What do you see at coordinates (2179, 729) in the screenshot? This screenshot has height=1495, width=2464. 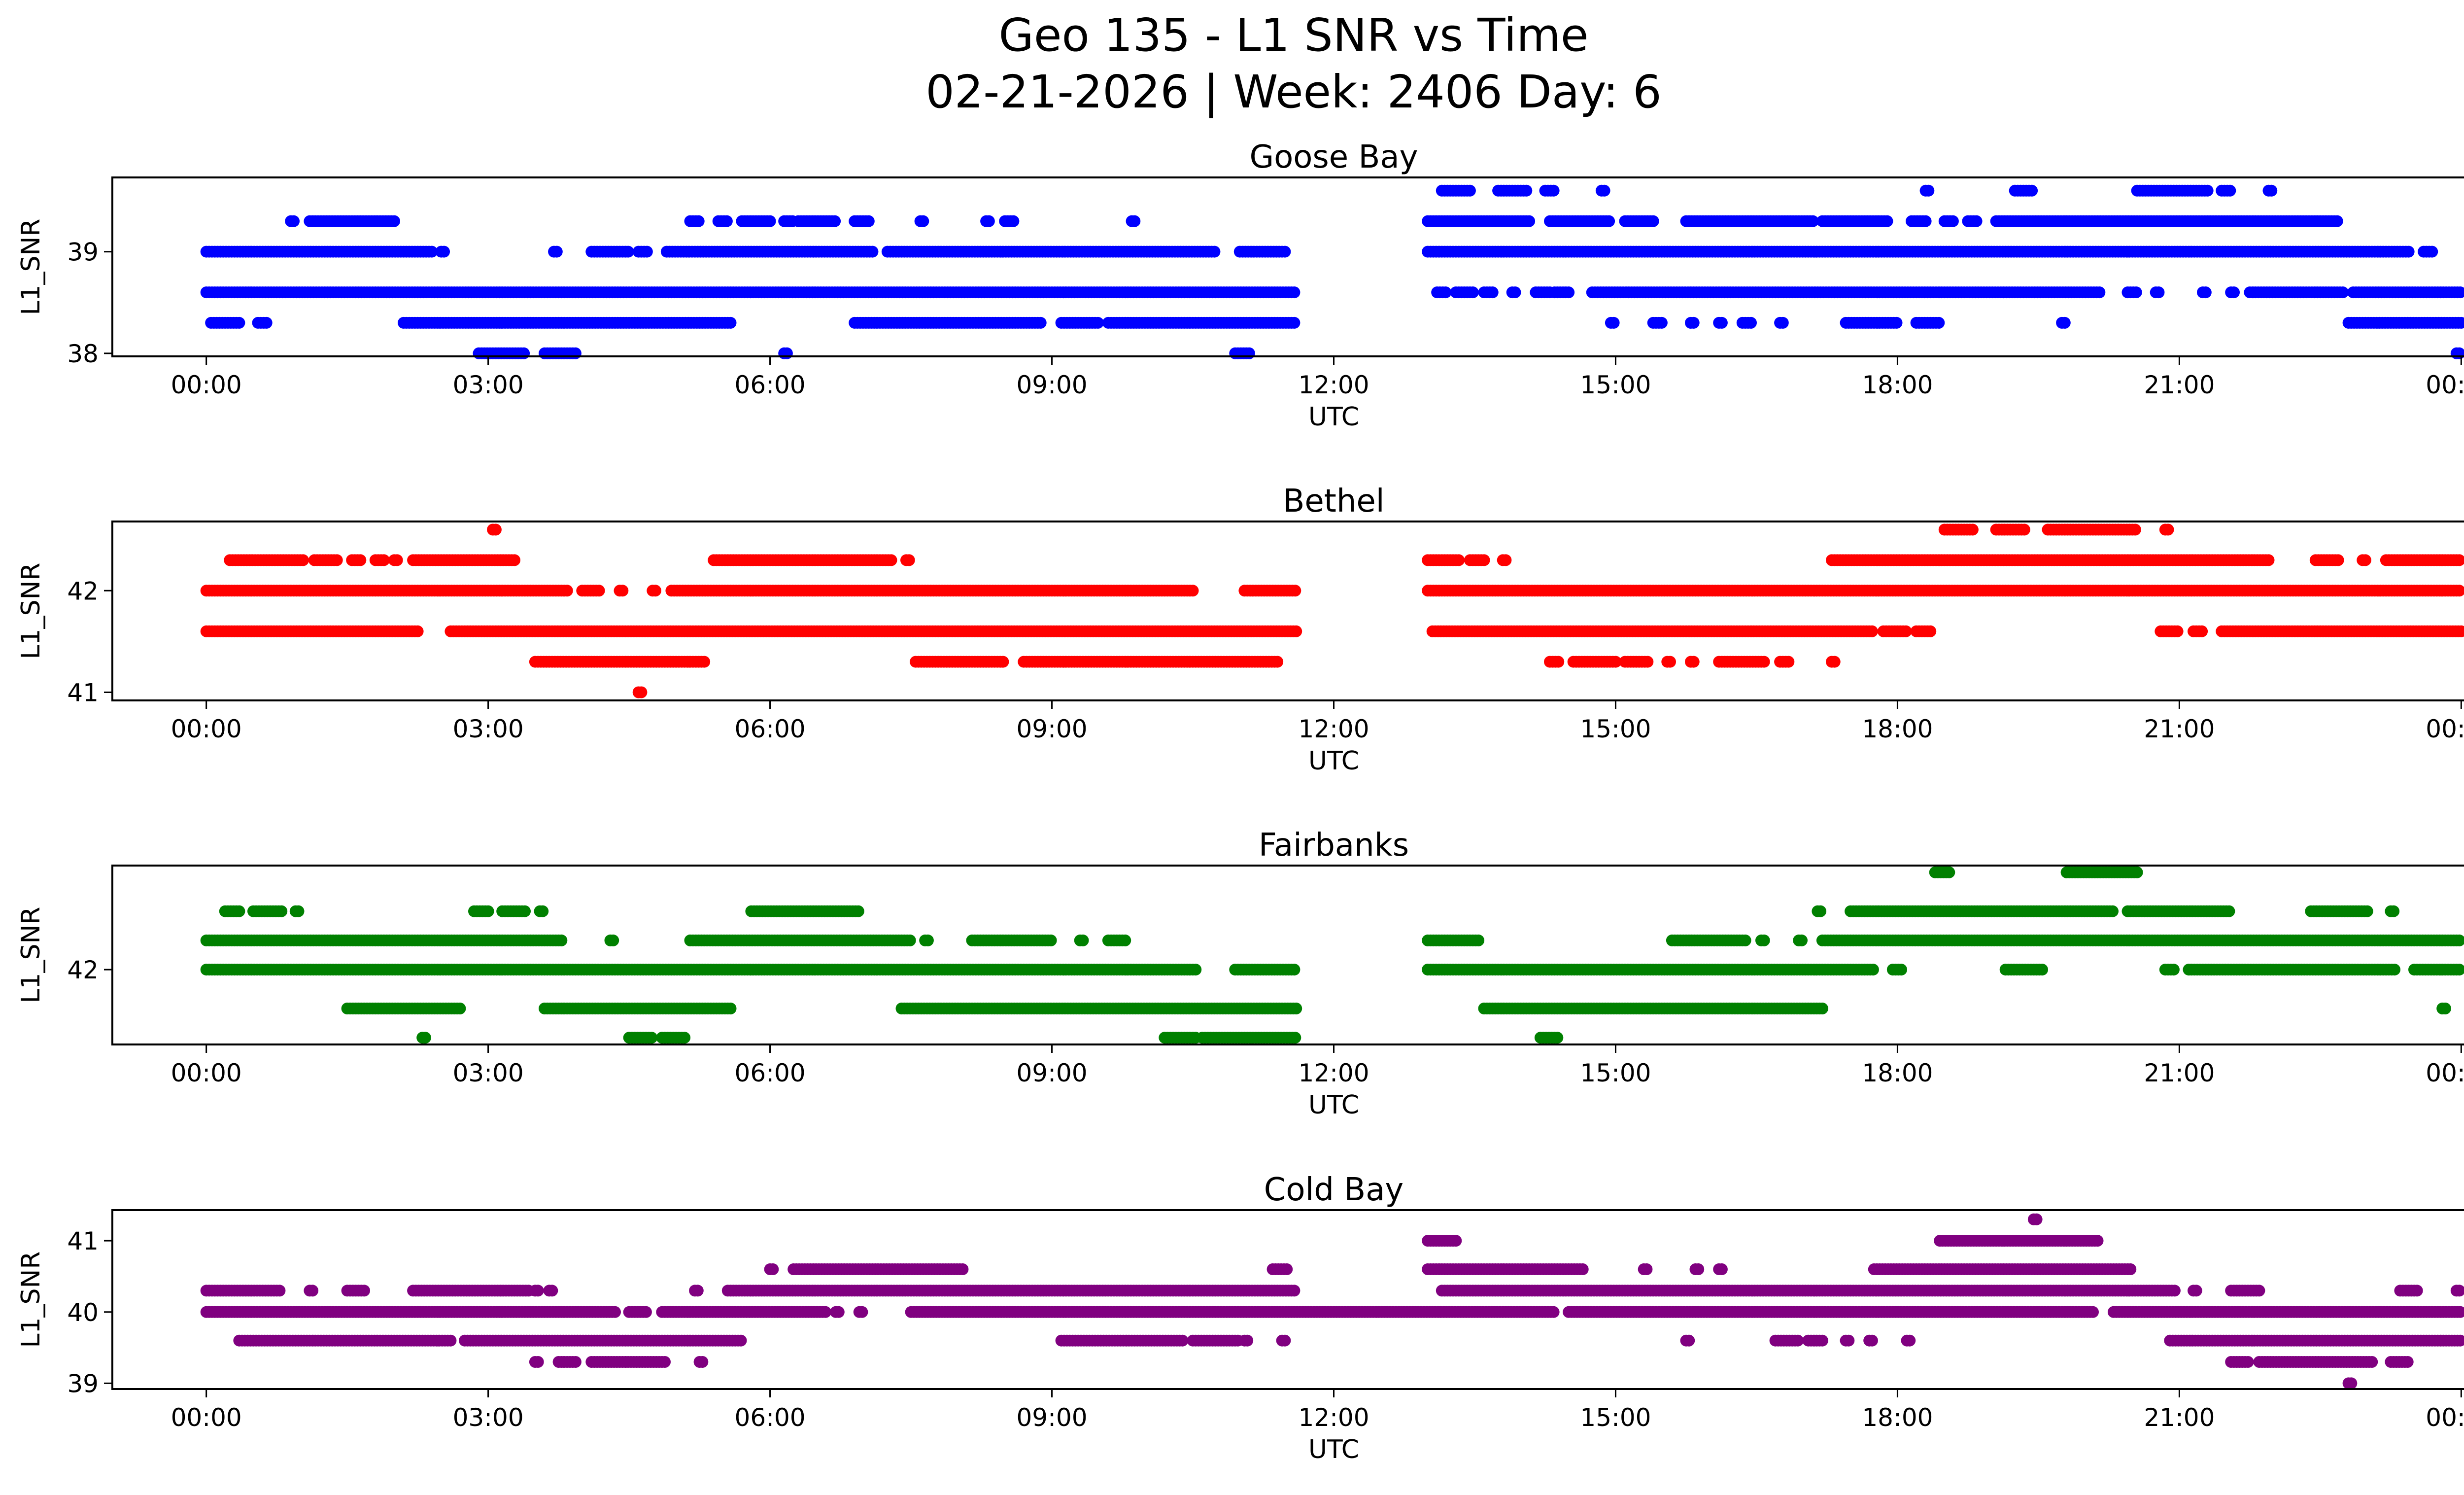 I see `x-tick-label: 21:00` at bounding box center [2179, 729].